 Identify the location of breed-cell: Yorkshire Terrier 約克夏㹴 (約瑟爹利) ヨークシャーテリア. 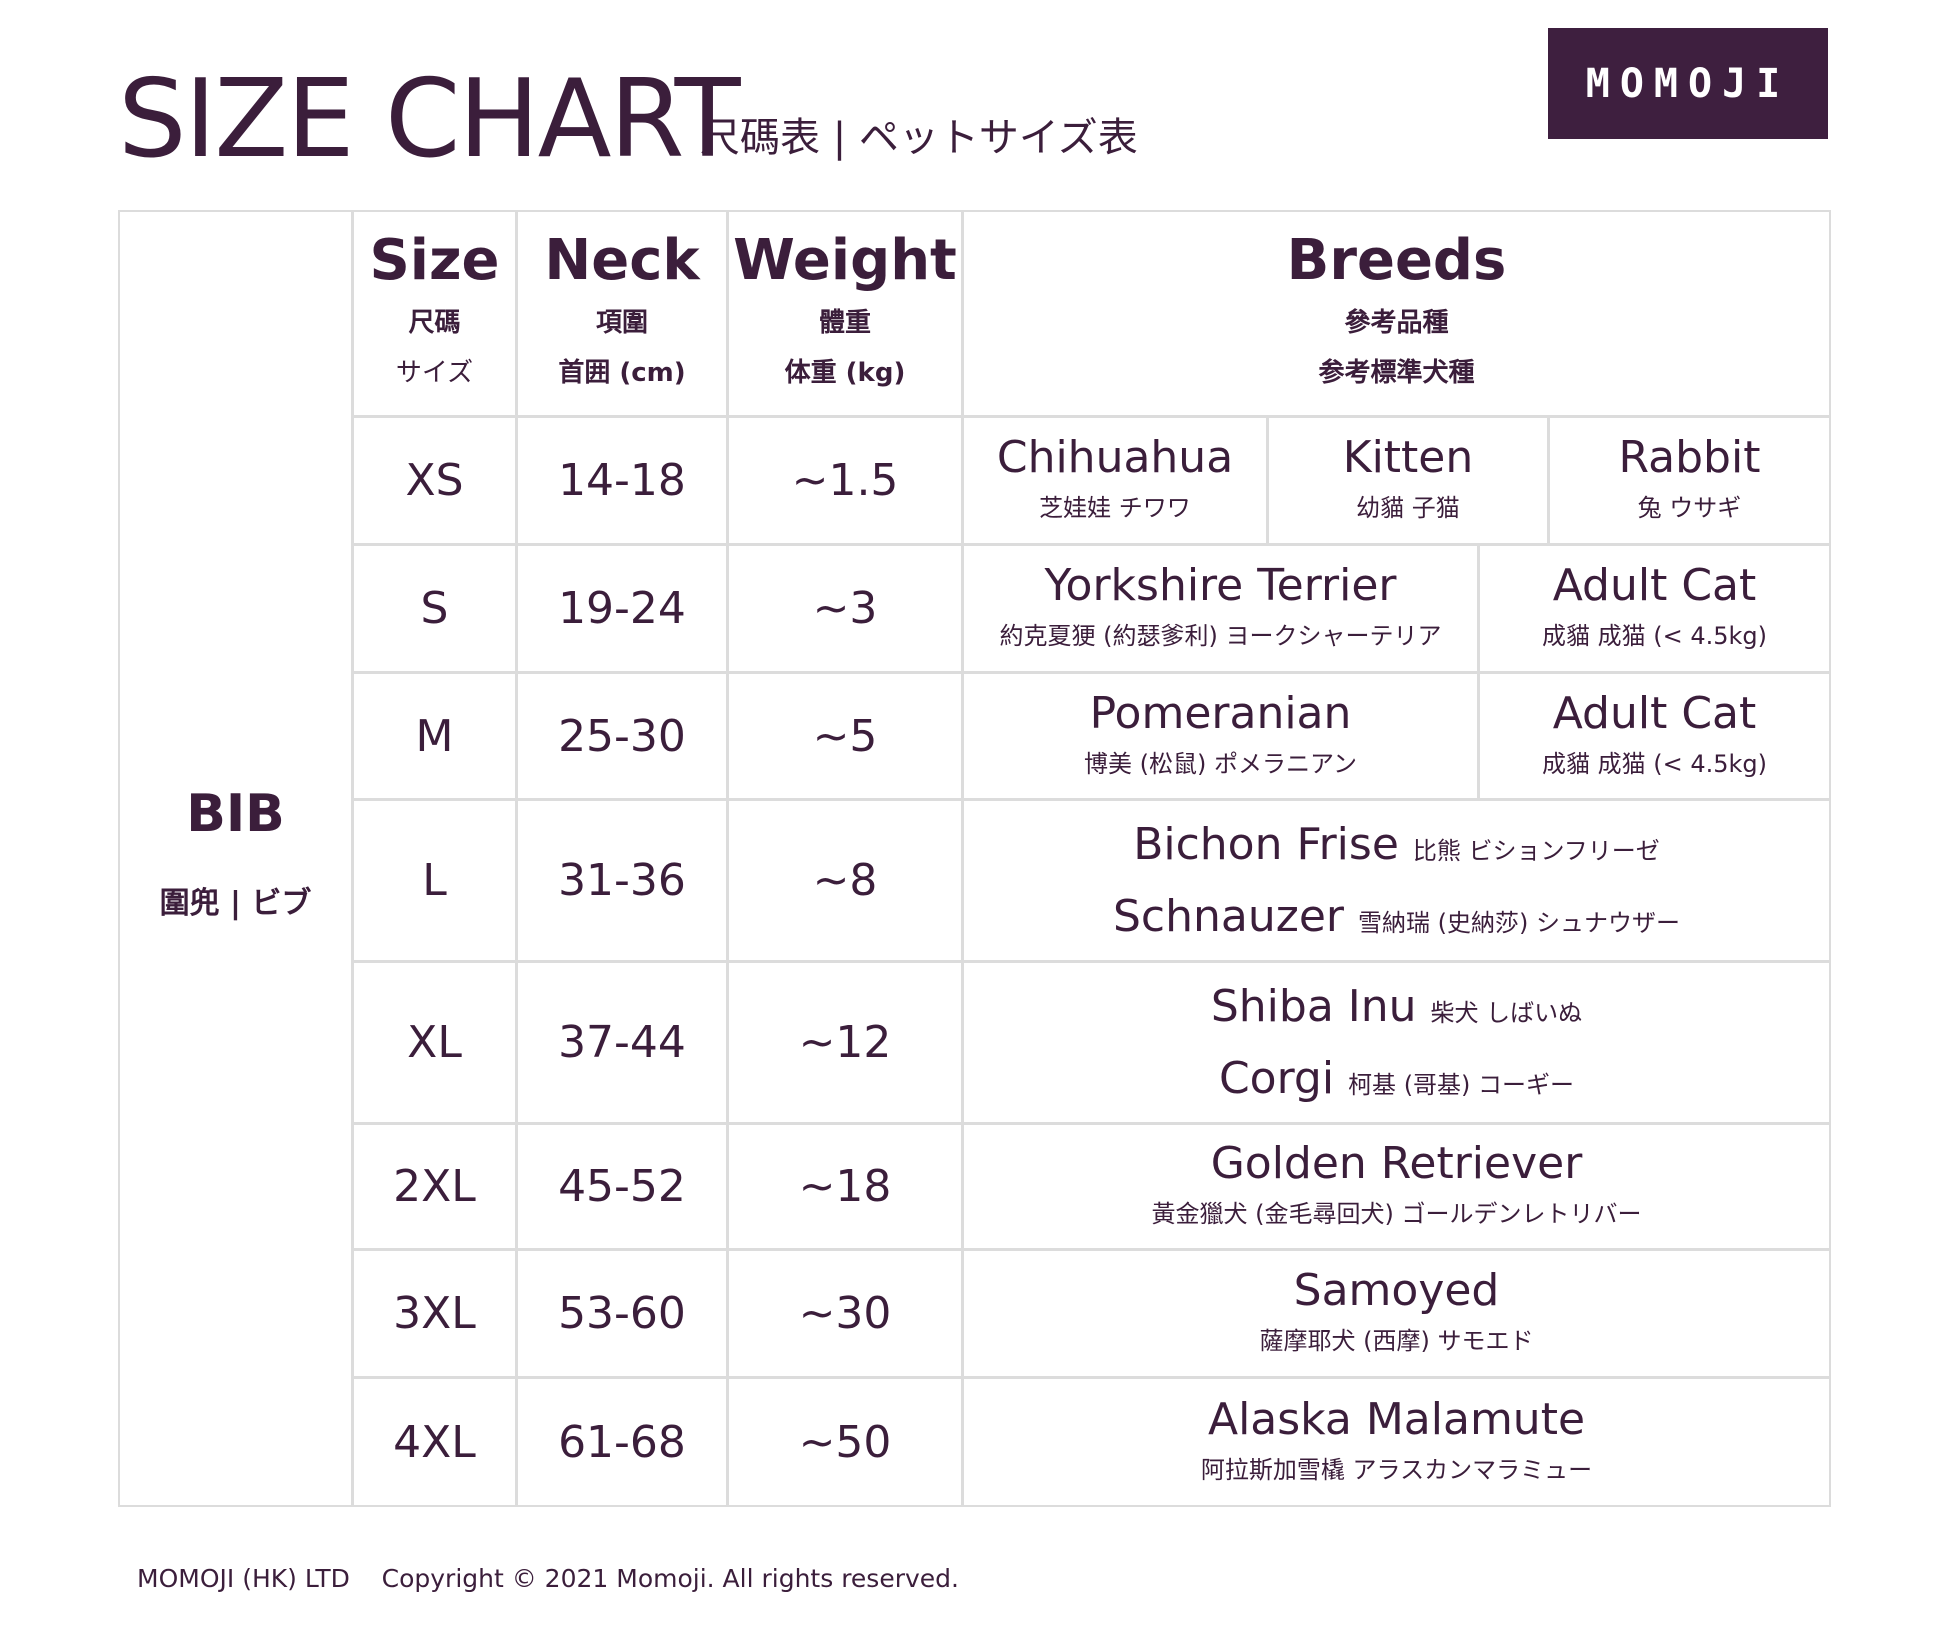
(1220, 608).